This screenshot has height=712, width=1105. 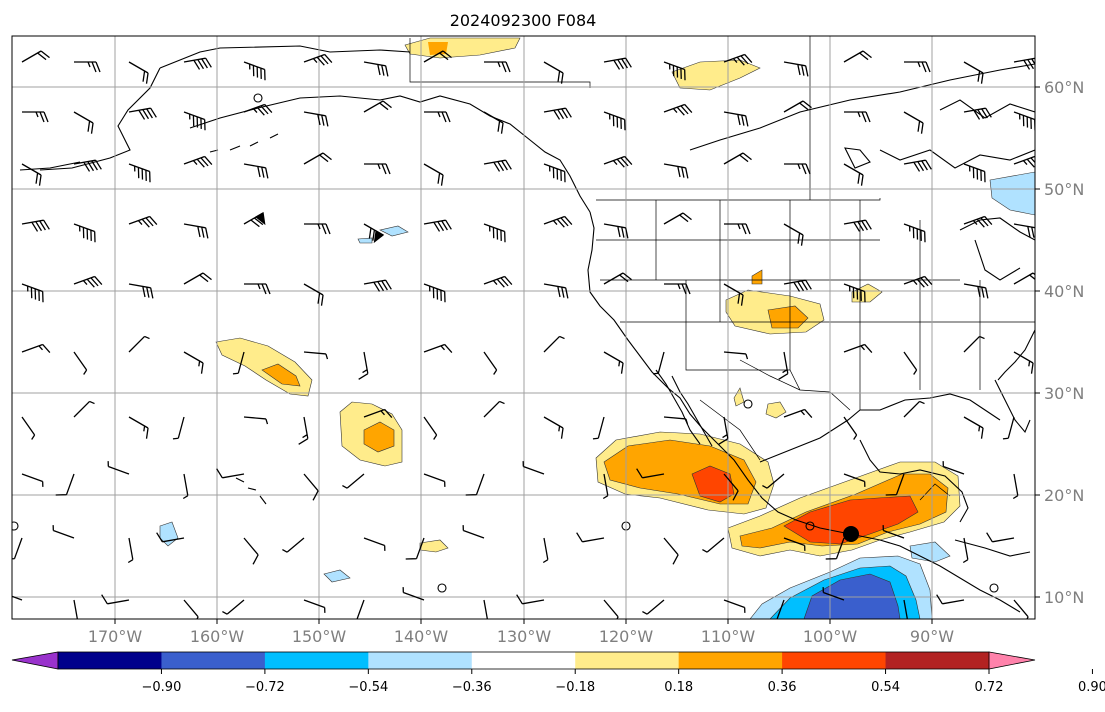 I want to click on lat-axis: 60°N 50°N 40°N 30°N 20°N 10°N, so click(x=1059, y=342).